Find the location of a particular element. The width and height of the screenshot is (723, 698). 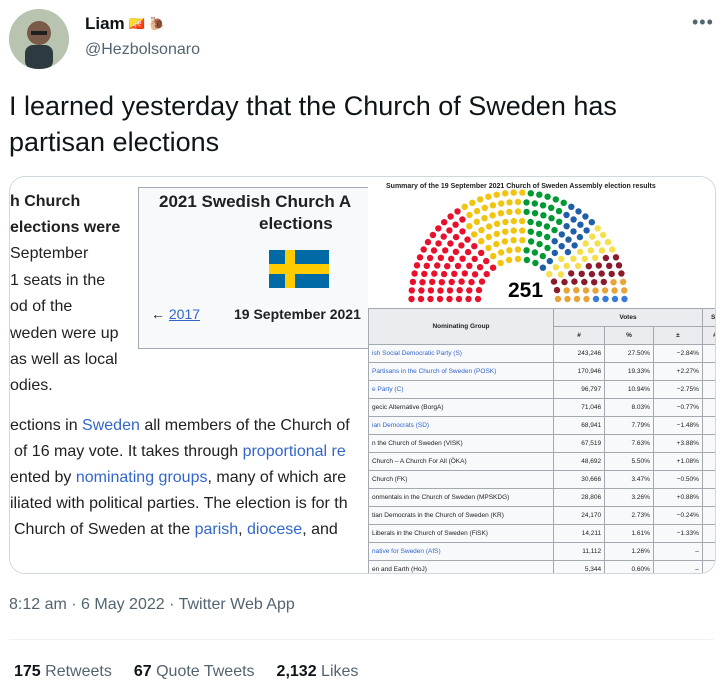

header-seats: Se is located at coordinates (708, 317).